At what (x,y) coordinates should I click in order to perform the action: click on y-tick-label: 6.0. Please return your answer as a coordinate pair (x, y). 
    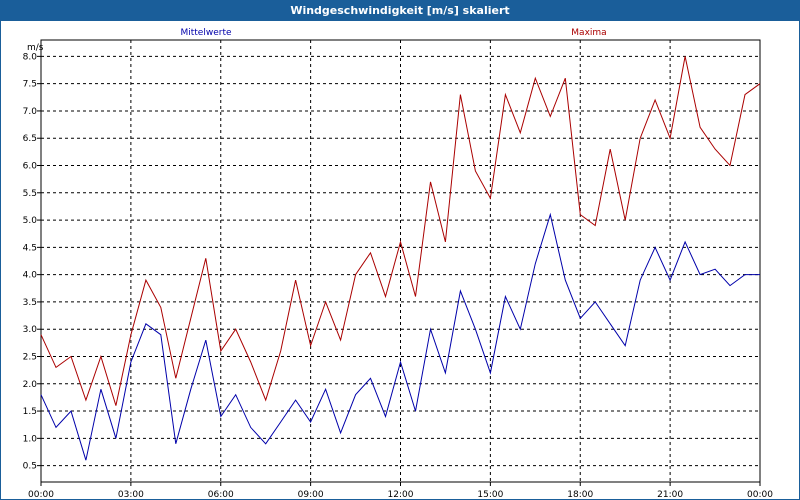
    Looking at the image, I should click on (30, 167).